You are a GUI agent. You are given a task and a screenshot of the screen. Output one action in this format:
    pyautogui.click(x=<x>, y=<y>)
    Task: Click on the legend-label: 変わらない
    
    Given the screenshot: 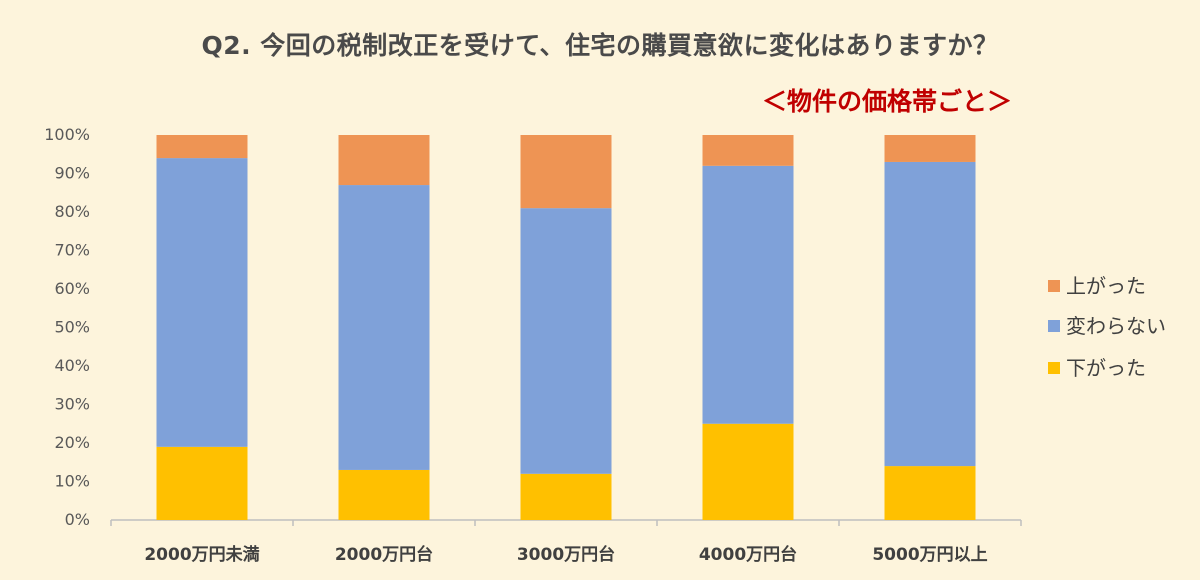 What is the action you would take?
    pyautogui.click(x=1116, y=326)
    